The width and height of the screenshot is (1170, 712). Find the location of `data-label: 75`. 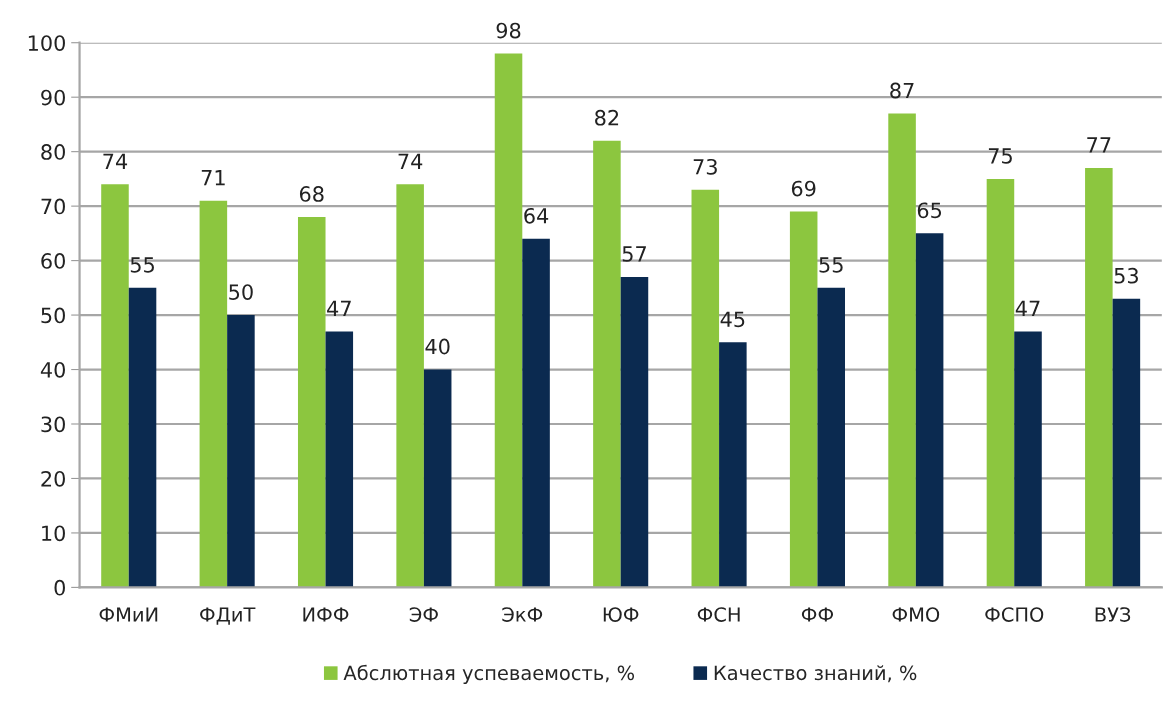

data-label: 75 is located at coordinates (1000, 156).